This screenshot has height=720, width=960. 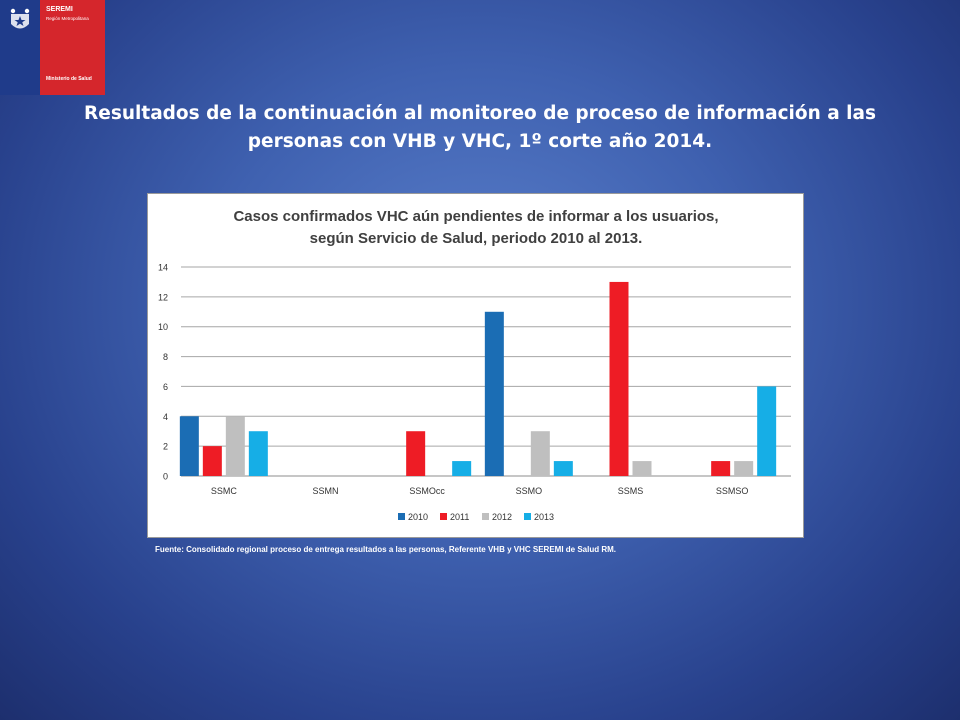 I want to click on bar-SSMC-2010, so click(x=189, y=446).